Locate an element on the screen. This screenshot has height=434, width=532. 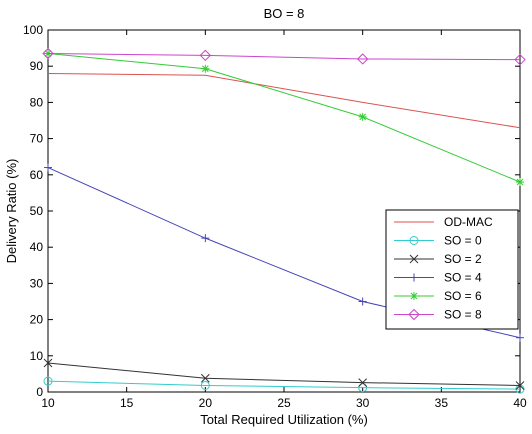
y-tick-label: 60 is located at coordinates (37, 175).